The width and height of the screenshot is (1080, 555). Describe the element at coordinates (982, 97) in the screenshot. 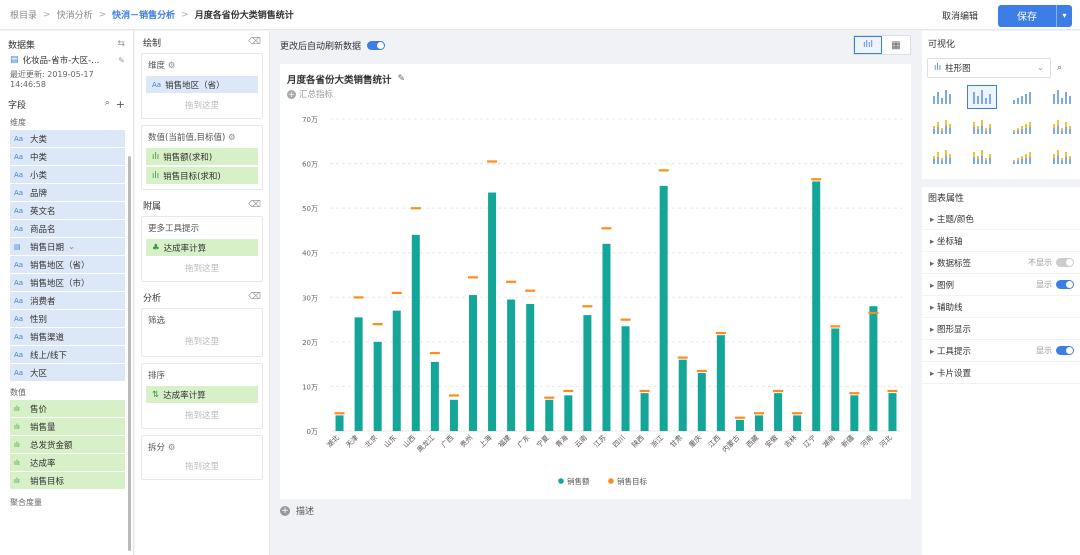

I see `grouped-bar-chart-icon` at that location.